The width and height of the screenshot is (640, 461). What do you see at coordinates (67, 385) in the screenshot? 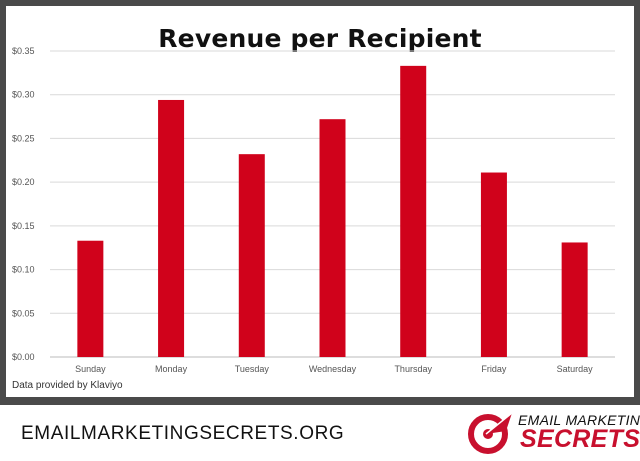
I see `data-credit: Data provided by Klaviyo` at bounding box center [67, 385].